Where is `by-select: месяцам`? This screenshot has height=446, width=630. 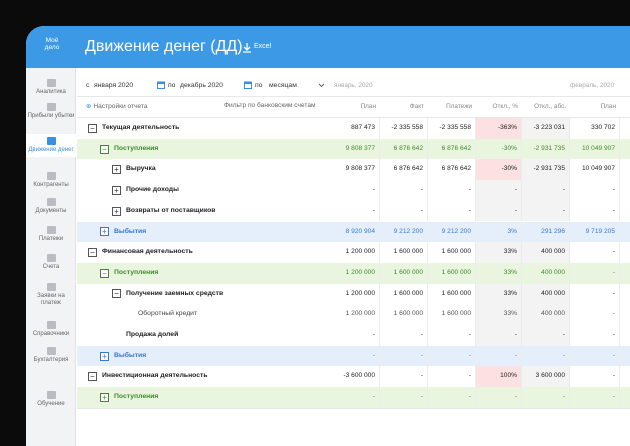
by-select: месяцам is located at coordinates (283, 85).